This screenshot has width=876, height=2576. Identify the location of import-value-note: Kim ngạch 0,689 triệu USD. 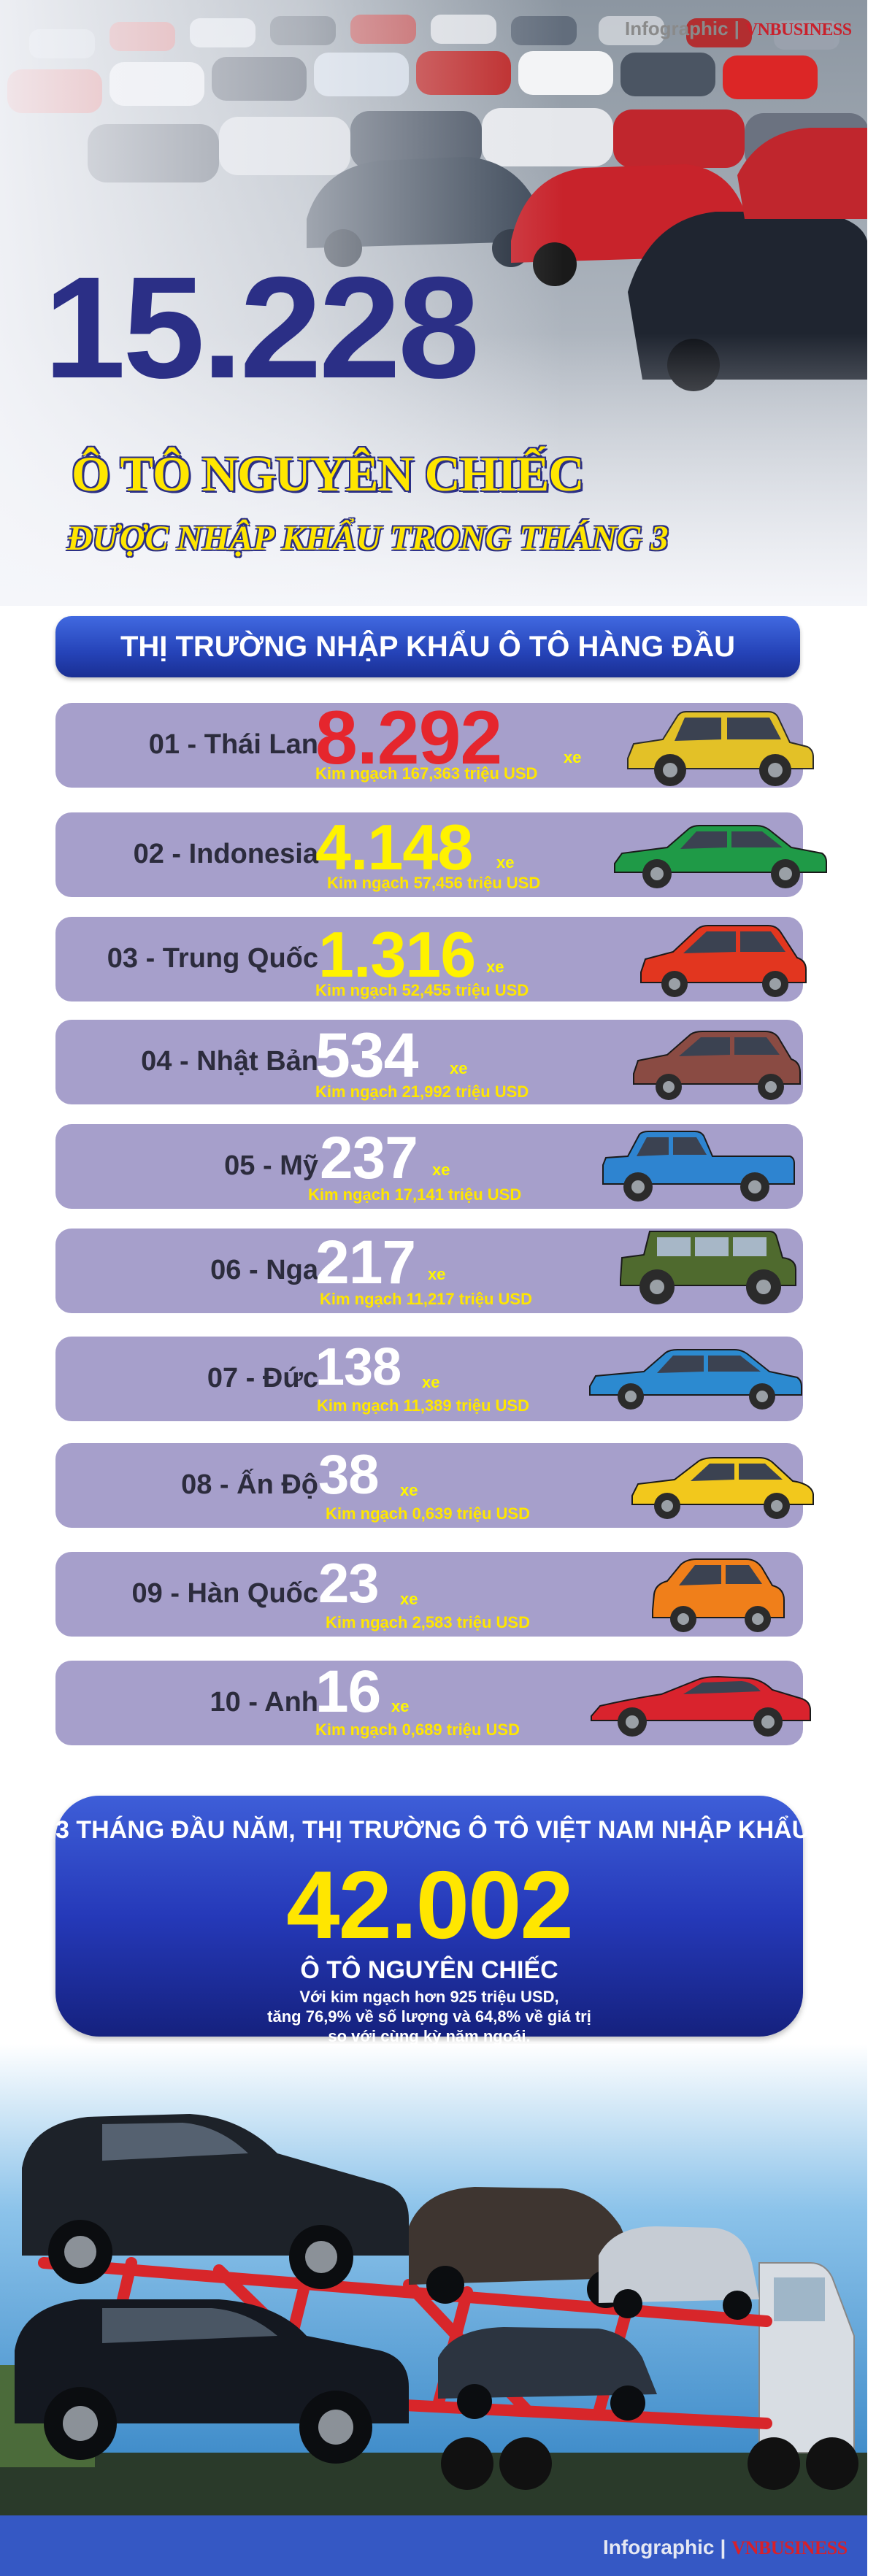
(417, 1729).